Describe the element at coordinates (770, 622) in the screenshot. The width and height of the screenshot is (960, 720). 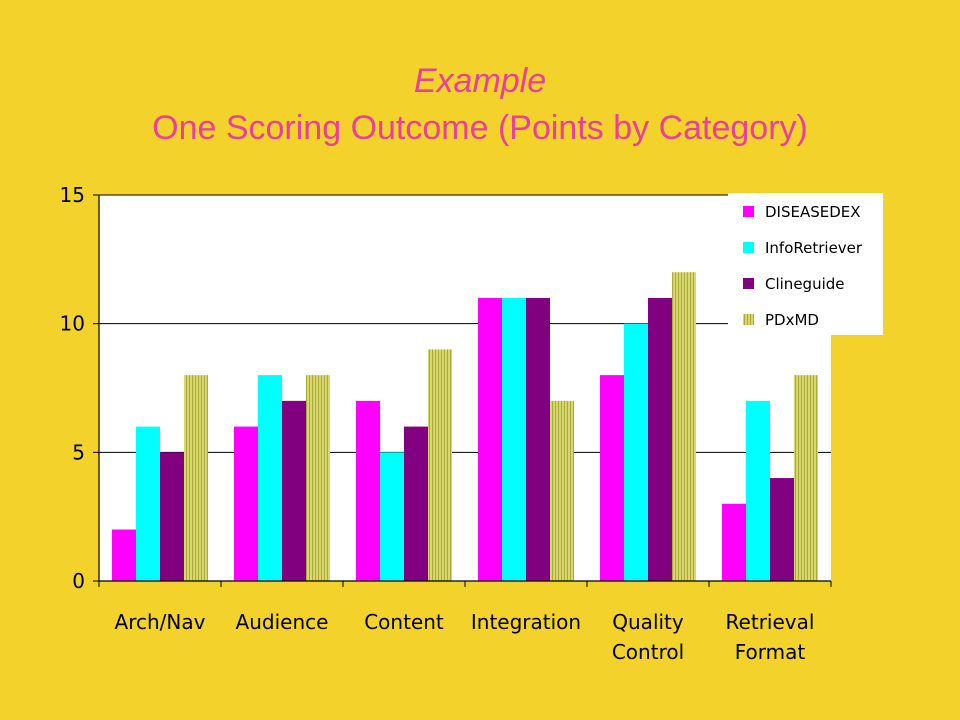
I see `x-category-label: Retrieval` at that location.